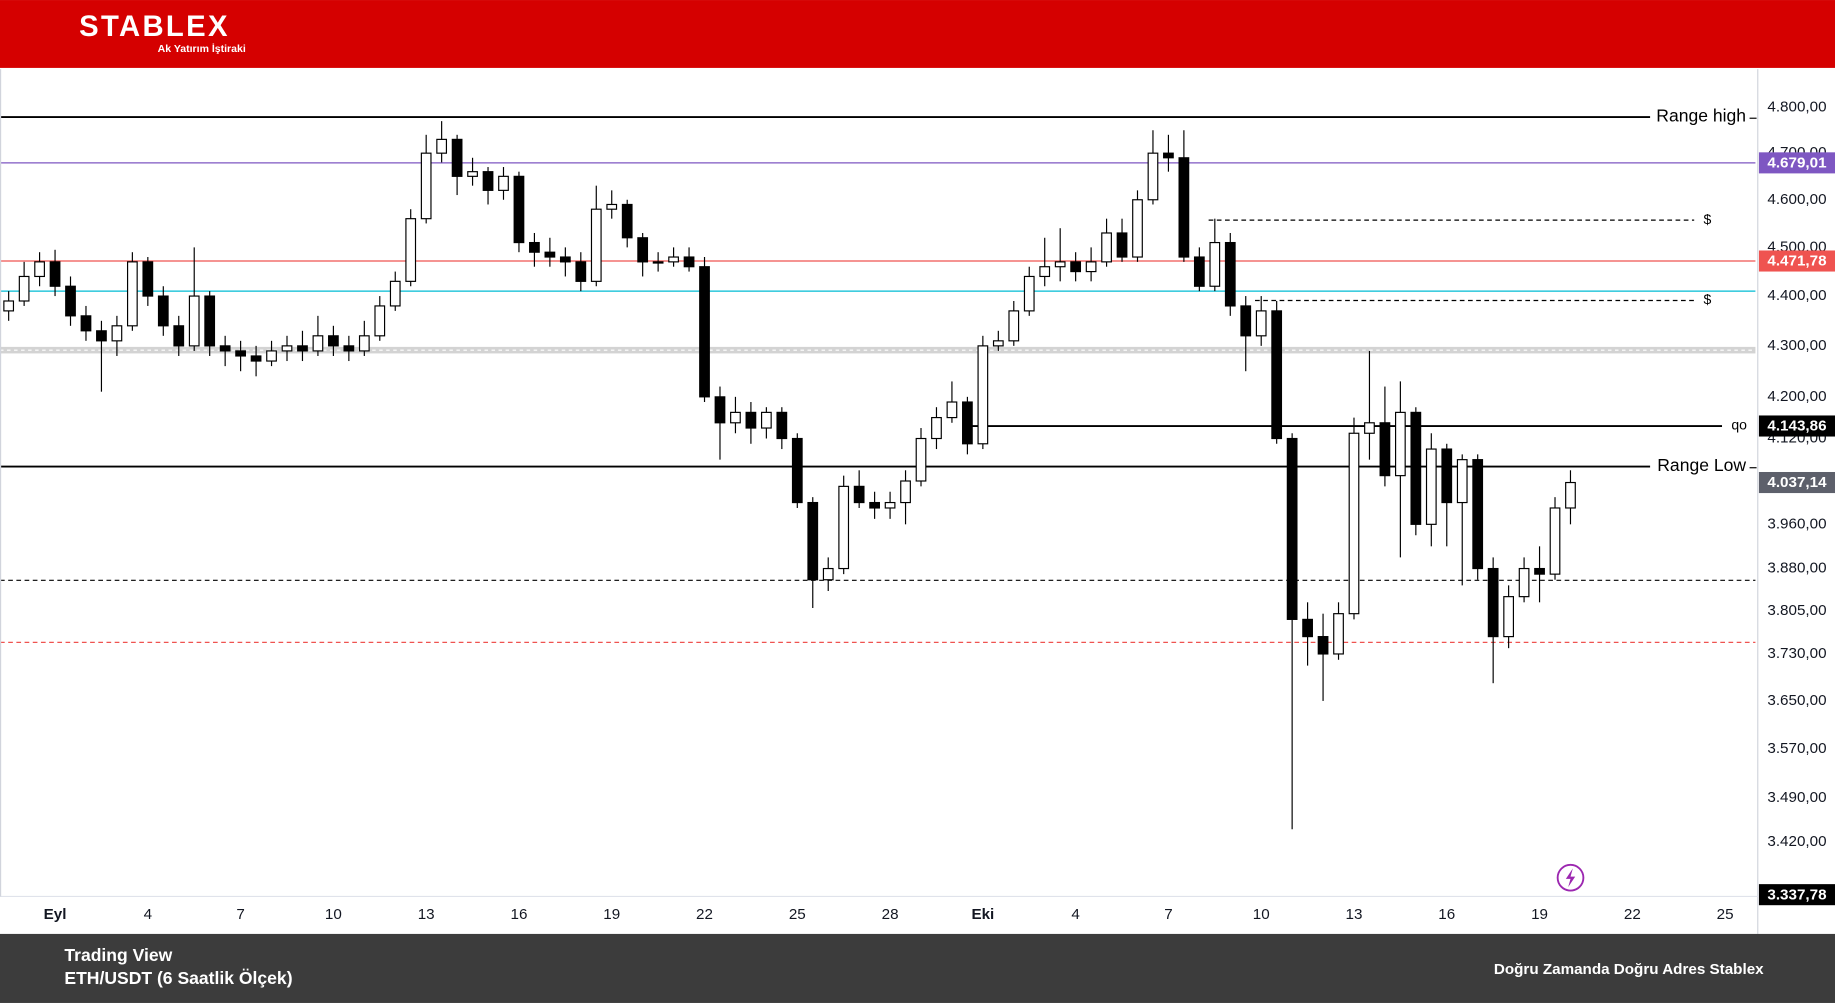  What do you see at coordinates (178, 978) in the screenshot?
I see `footer-instrument: ETH/USDT (6 Saatlik Ölçek)` at bounding box center [178, 978].